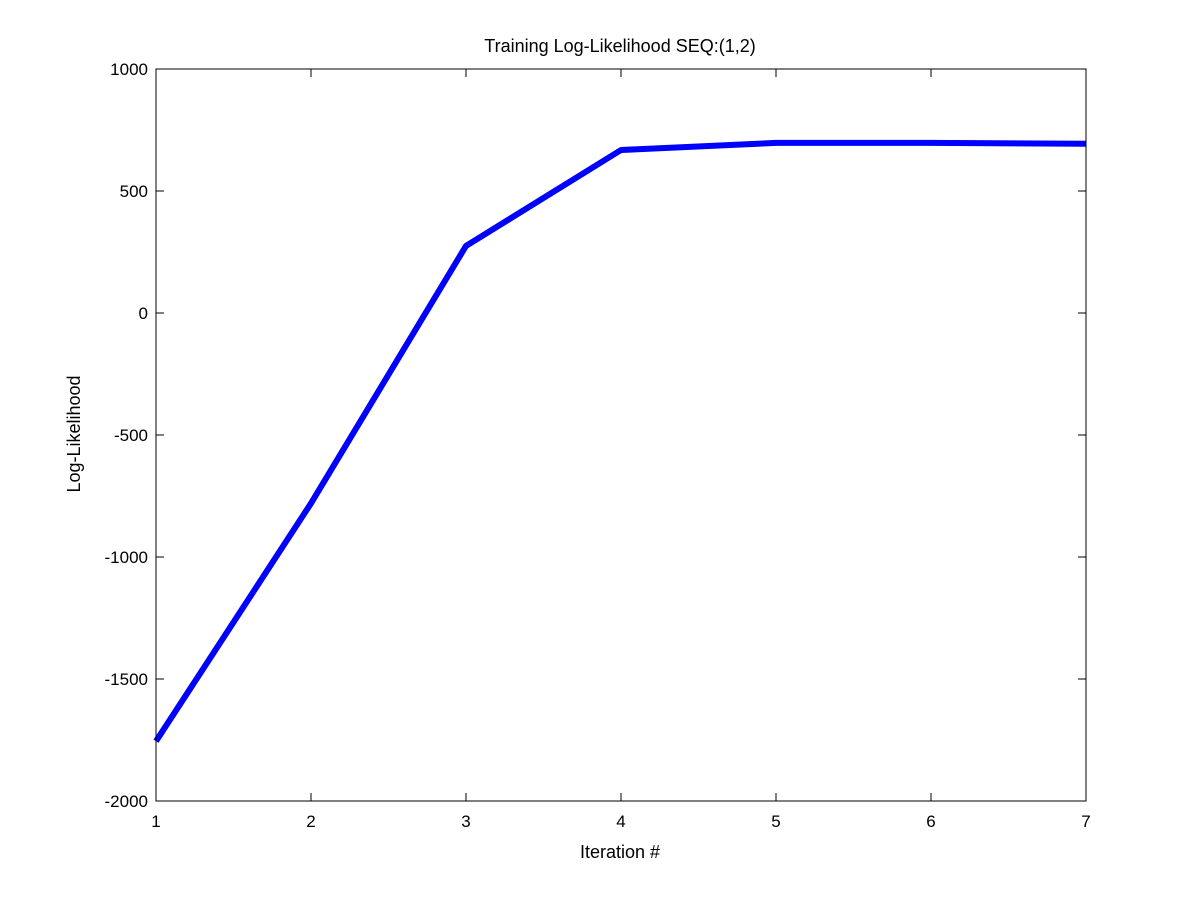 The height and width of the screenshot is (900, 1200). I want to click on x-tick-label: 3, so click(465, 821).